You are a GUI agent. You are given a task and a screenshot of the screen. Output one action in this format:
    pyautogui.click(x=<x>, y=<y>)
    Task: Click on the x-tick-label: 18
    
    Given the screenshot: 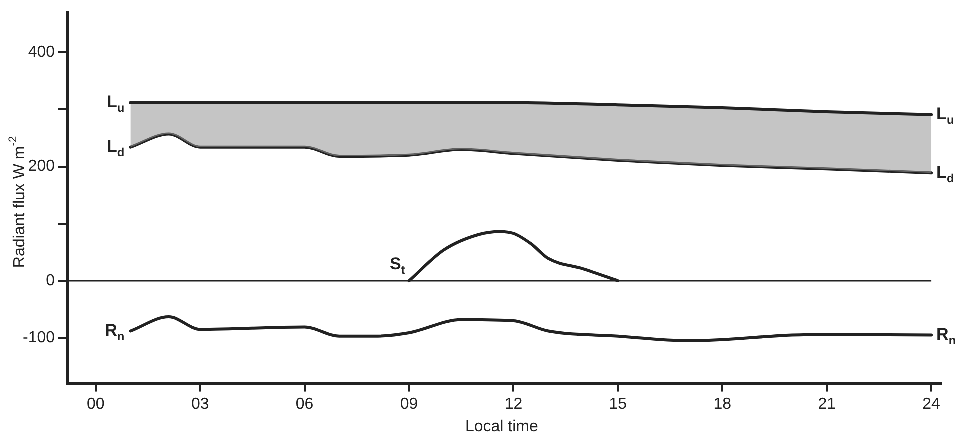 What is the action you would take?
    pyautogui.click(x=723, y=404)
    